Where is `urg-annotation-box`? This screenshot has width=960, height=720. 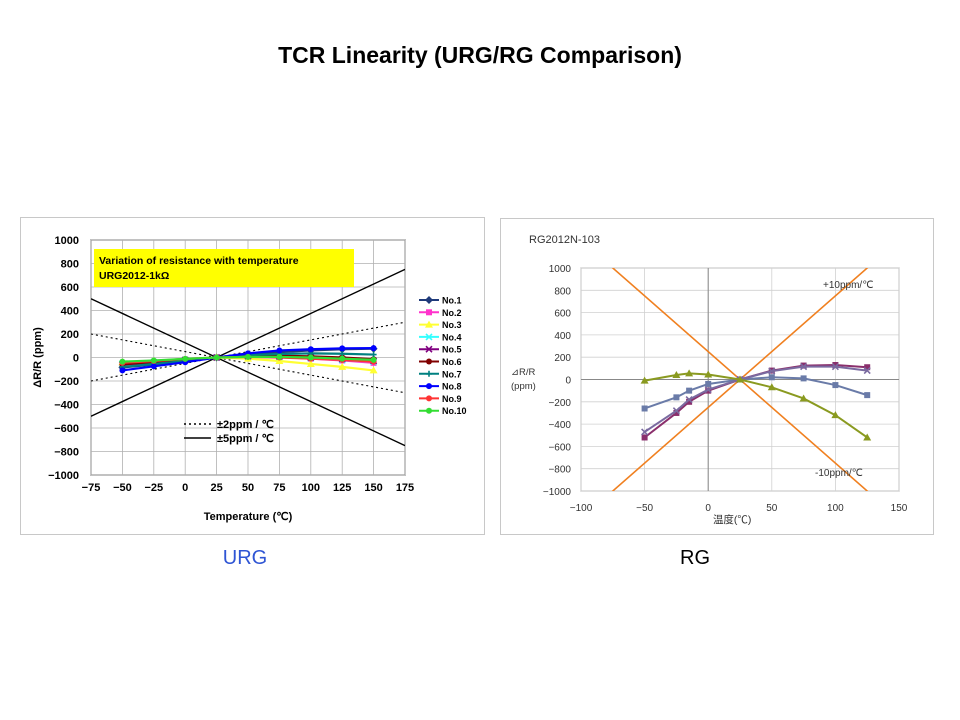
urg-annotation-box is located at coordinates (224, 268).